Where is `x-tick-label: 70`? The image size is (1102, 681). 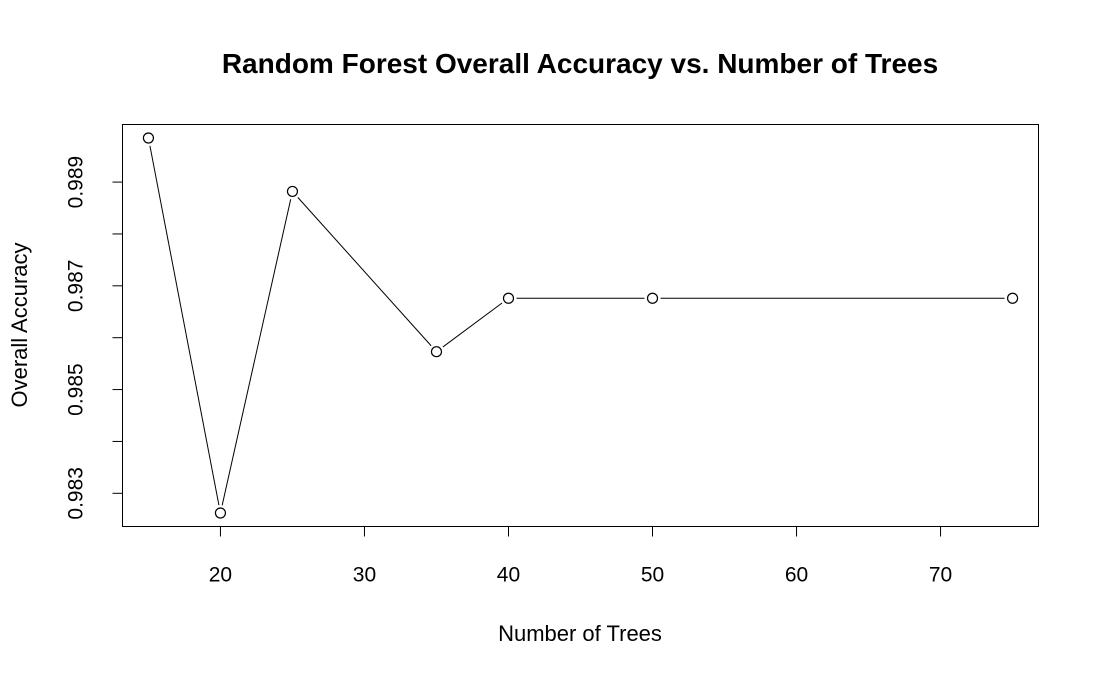
x-tick-label: 70 is located at coordinates (940, 575).